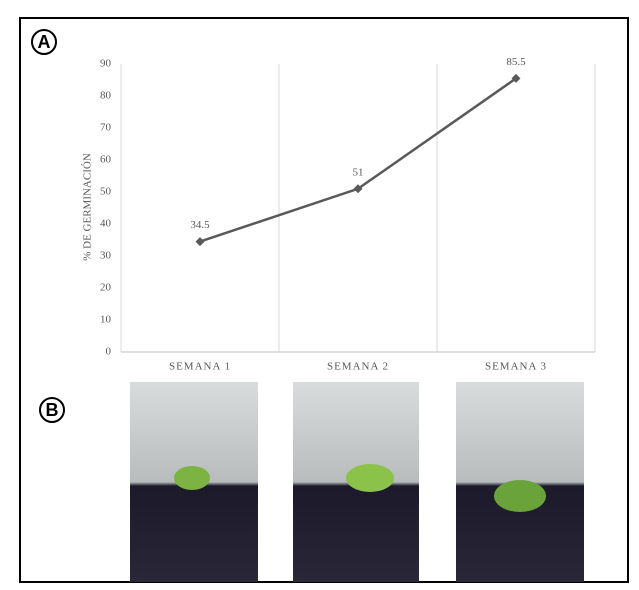 This screenshot has width=639, height=590. Describe the element at coordinates (109, 352) in the screenshot. I see `y-tick-label: 0` at that location.